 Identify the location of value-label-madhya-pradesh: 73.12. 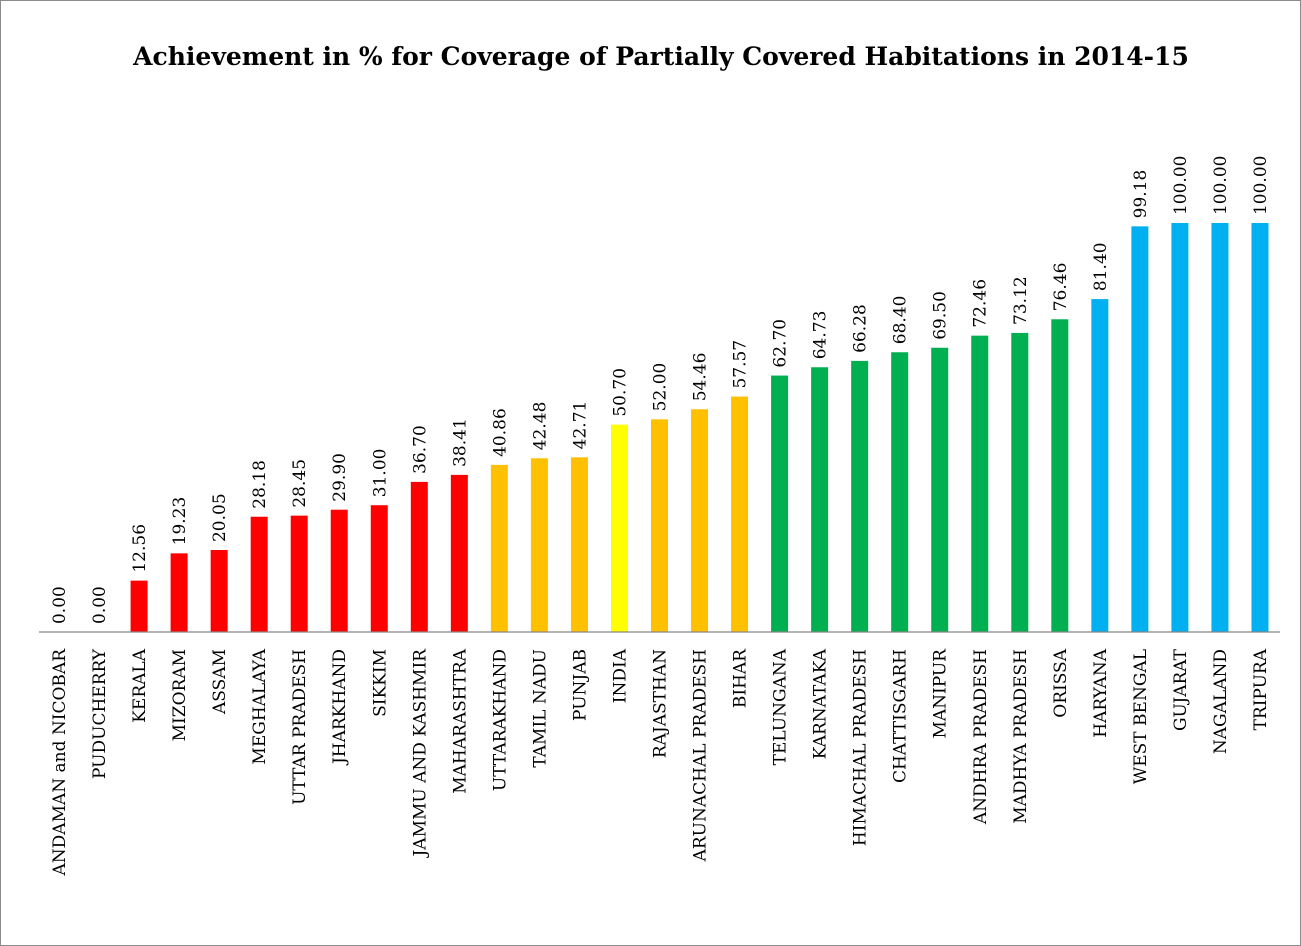
(1021, 300).